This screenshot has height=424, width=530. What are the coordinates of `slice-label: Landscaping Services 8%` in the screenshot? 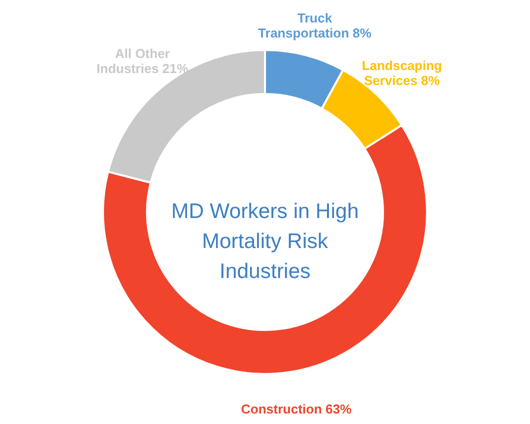 It's located at (402, 73).